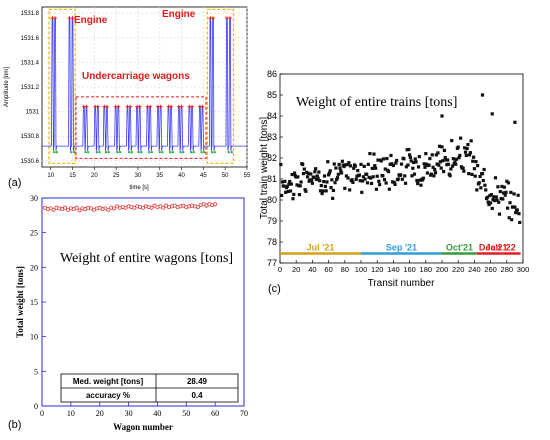 This screenshot has height=440, width=550. What do you see at coordinates (136, 76) in the screenshot?
I see `panel-a-annotation-wagons: Undercarriage wagons` at bounding box center [136, 76].